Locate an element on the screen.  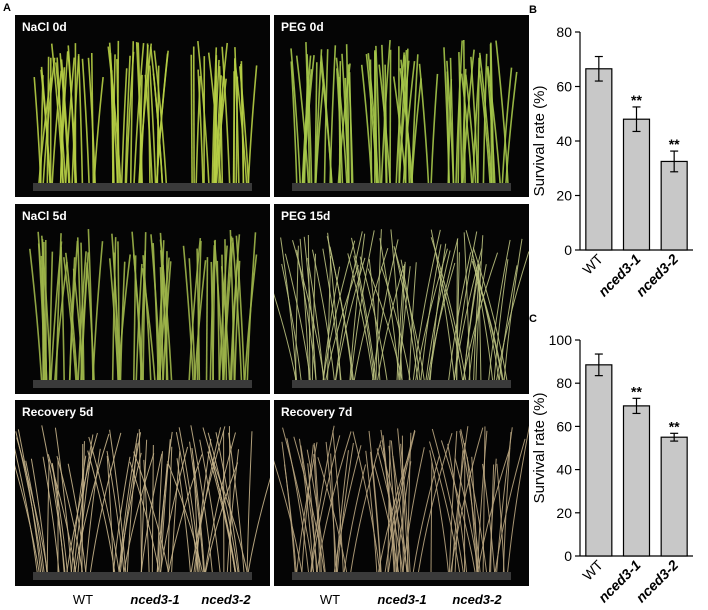
x-tick-label: nced3-2 is located at coordinates (657, 581).